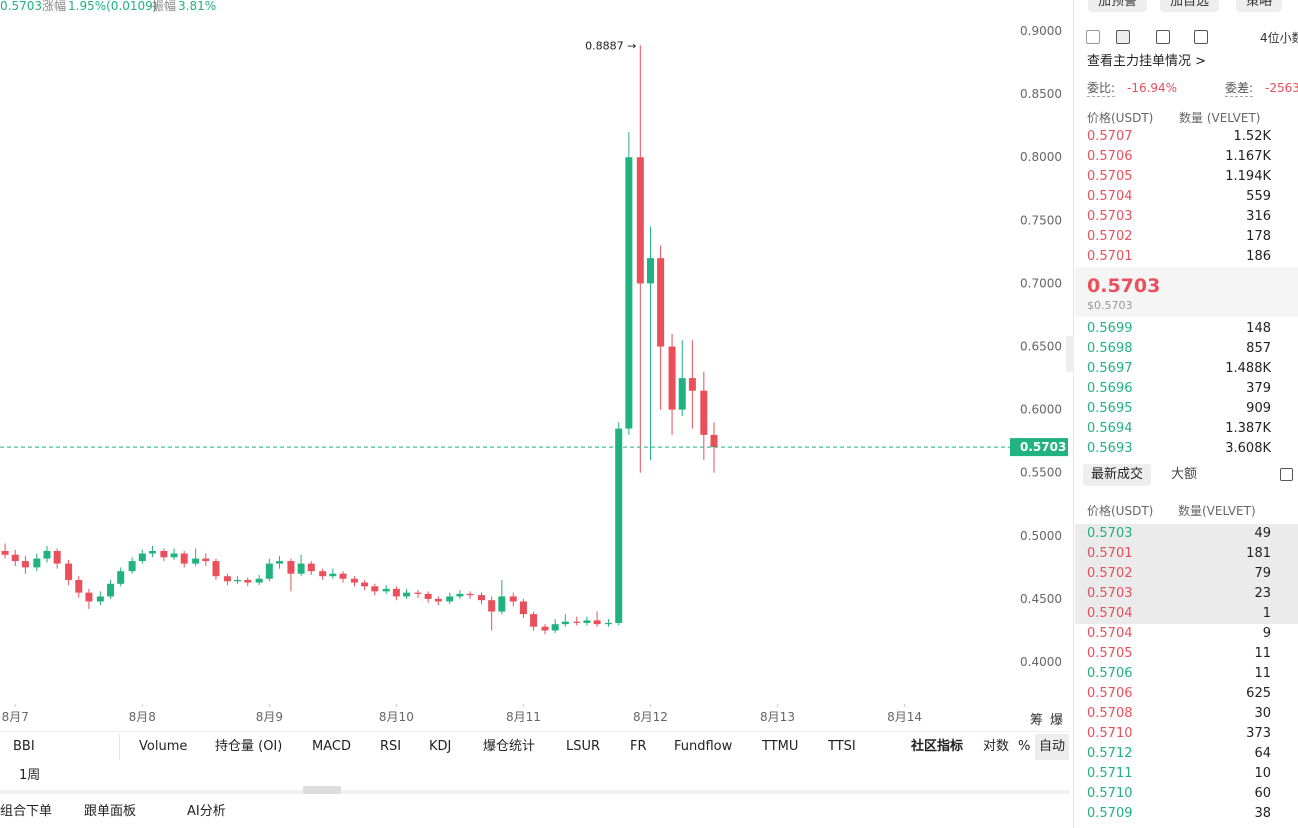 The height and width of the screenshot is (828, 1298). I want to click on indicator-tab: MACD, so click(331, 746).